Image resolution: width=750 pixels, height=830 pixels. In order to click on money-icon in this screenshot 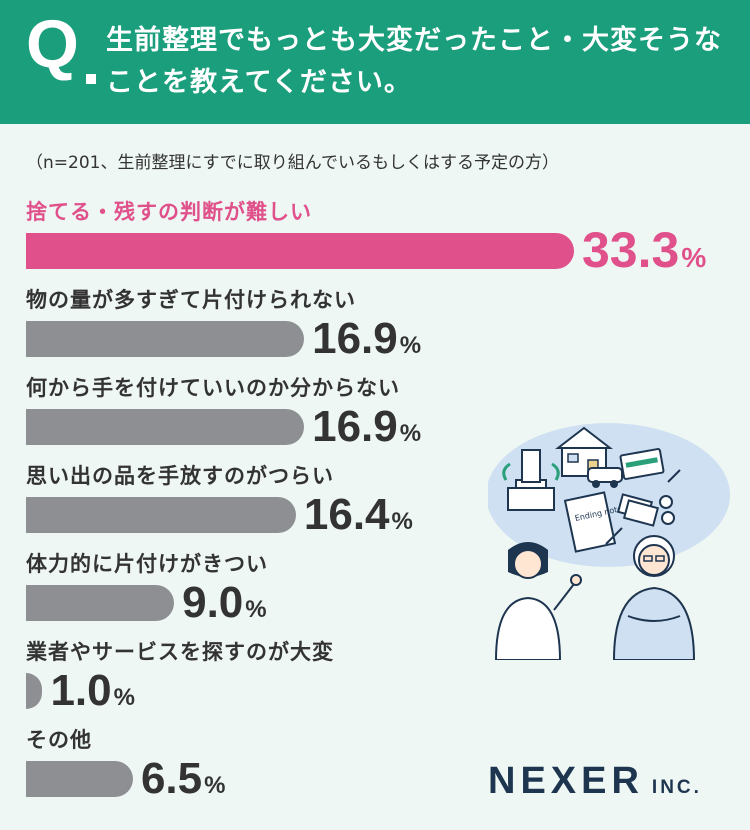, I will do `click(638, 510)`.